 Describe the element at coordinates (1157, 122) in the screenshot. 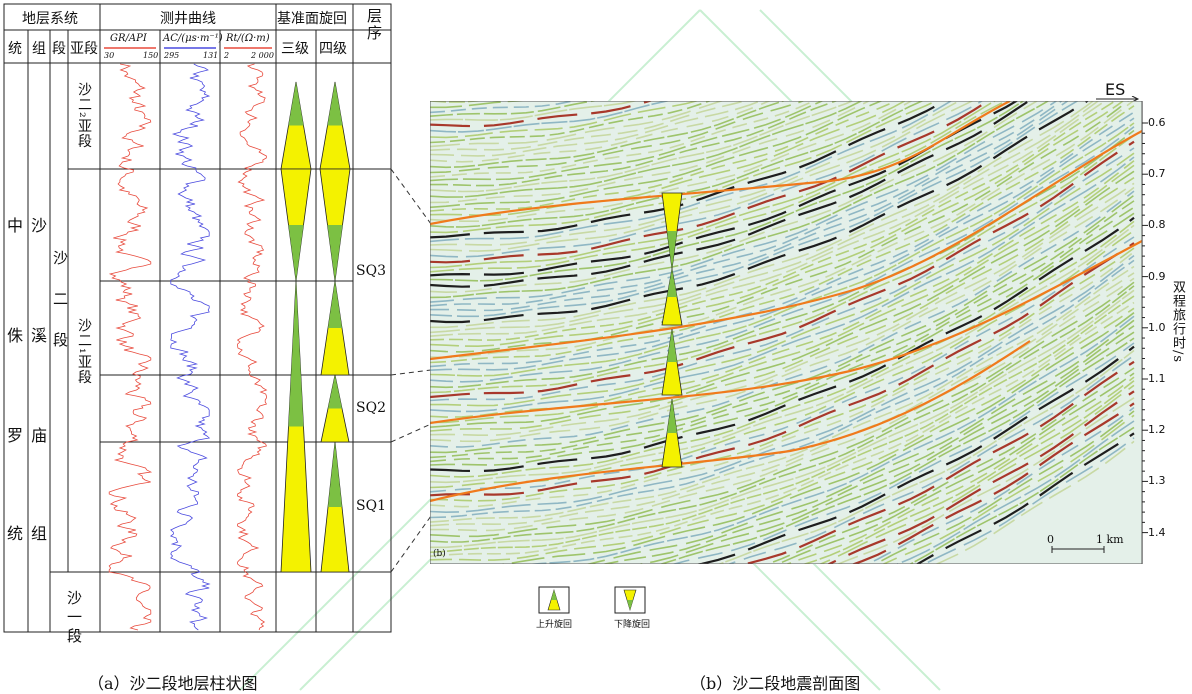

I see `time-tick-label: 0.6` at that location.